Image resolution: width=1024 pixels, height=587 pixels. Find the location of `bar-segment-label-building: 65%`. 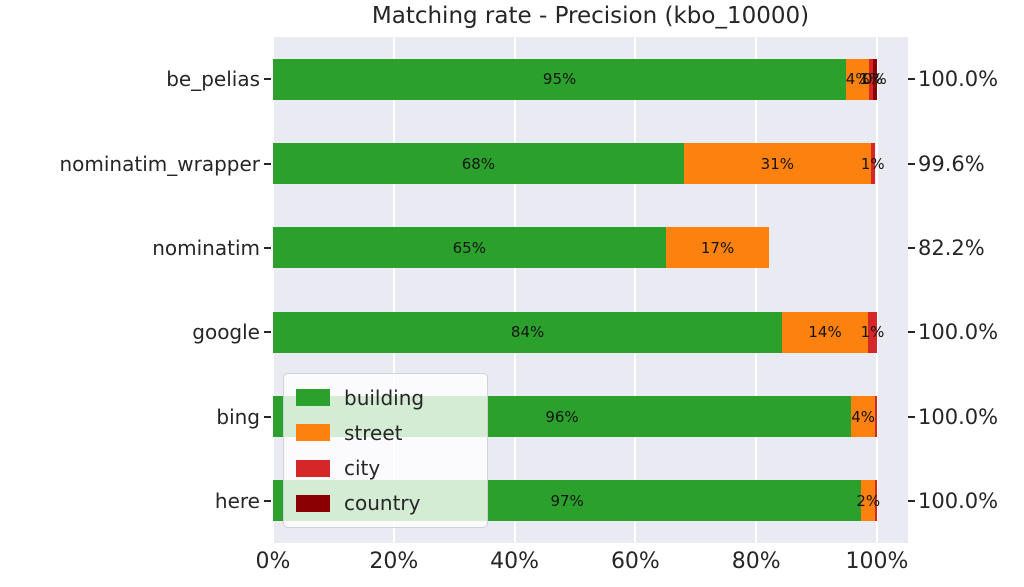

bar-segment-label-building: 65% is located at coordinates (469, 247).